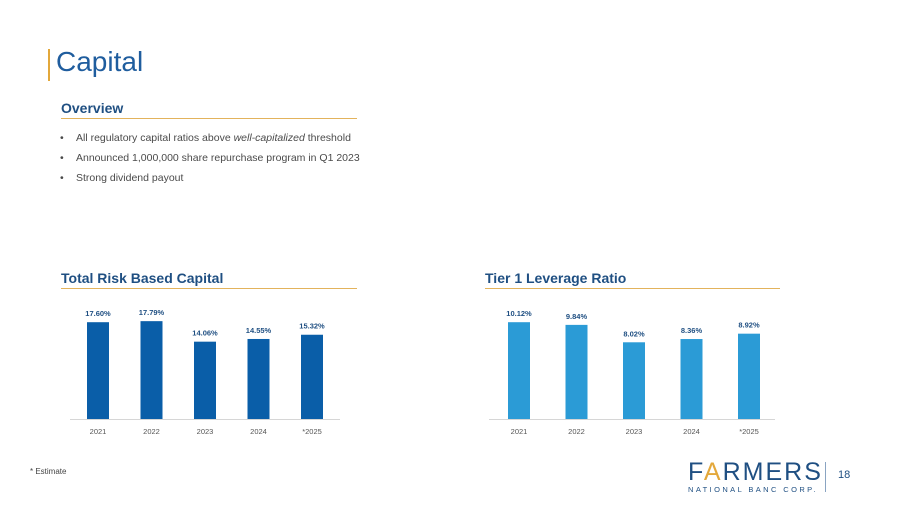 This screenshot has height=506, width=900. Describe the element at coordinates (98, 313) in the screenshot. I see `data-label: 17.60%` at that location.